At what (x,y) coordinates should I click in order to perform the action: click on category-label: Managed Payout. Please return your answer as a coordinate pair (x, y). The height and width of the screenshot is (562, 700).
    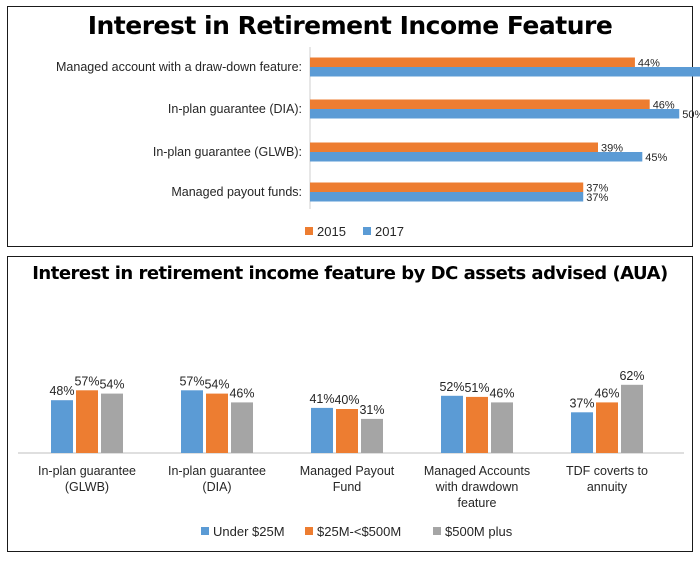
    Looking at the image, I should click on (347, 471).